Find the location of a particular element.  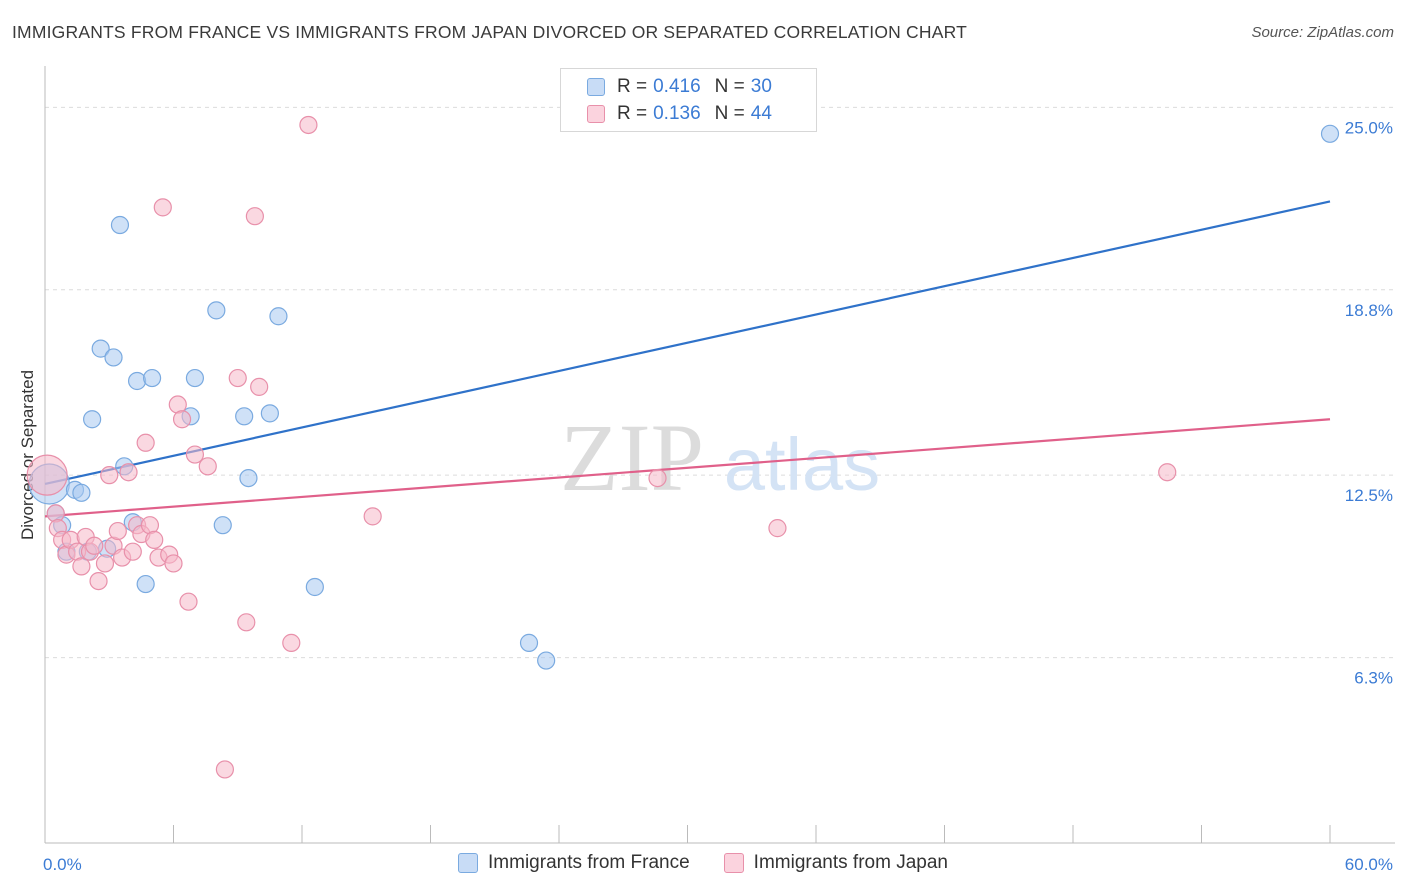

series-label-japan: Immigrants from Japan is located at coordinates (850, 862).